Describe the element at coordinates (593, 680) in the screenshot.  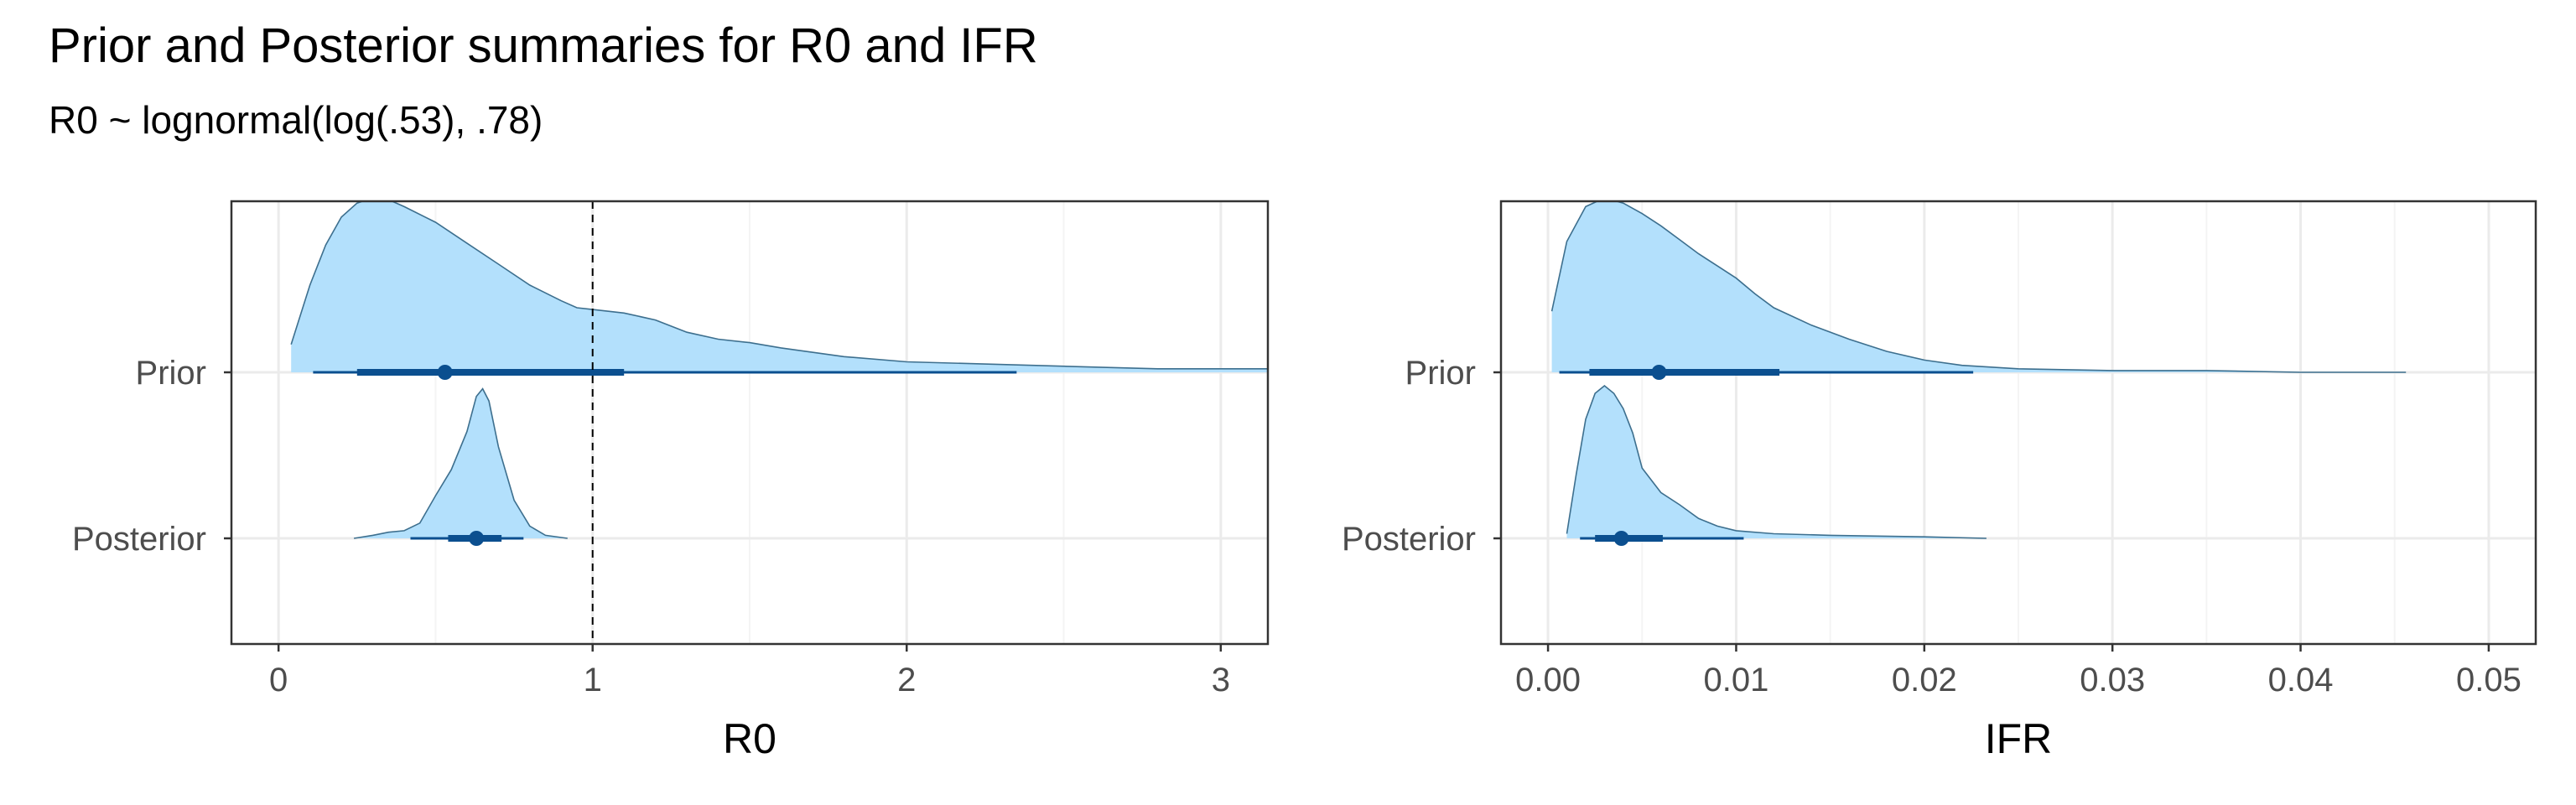
I see `r0-x-tick-label: 1` at that location.